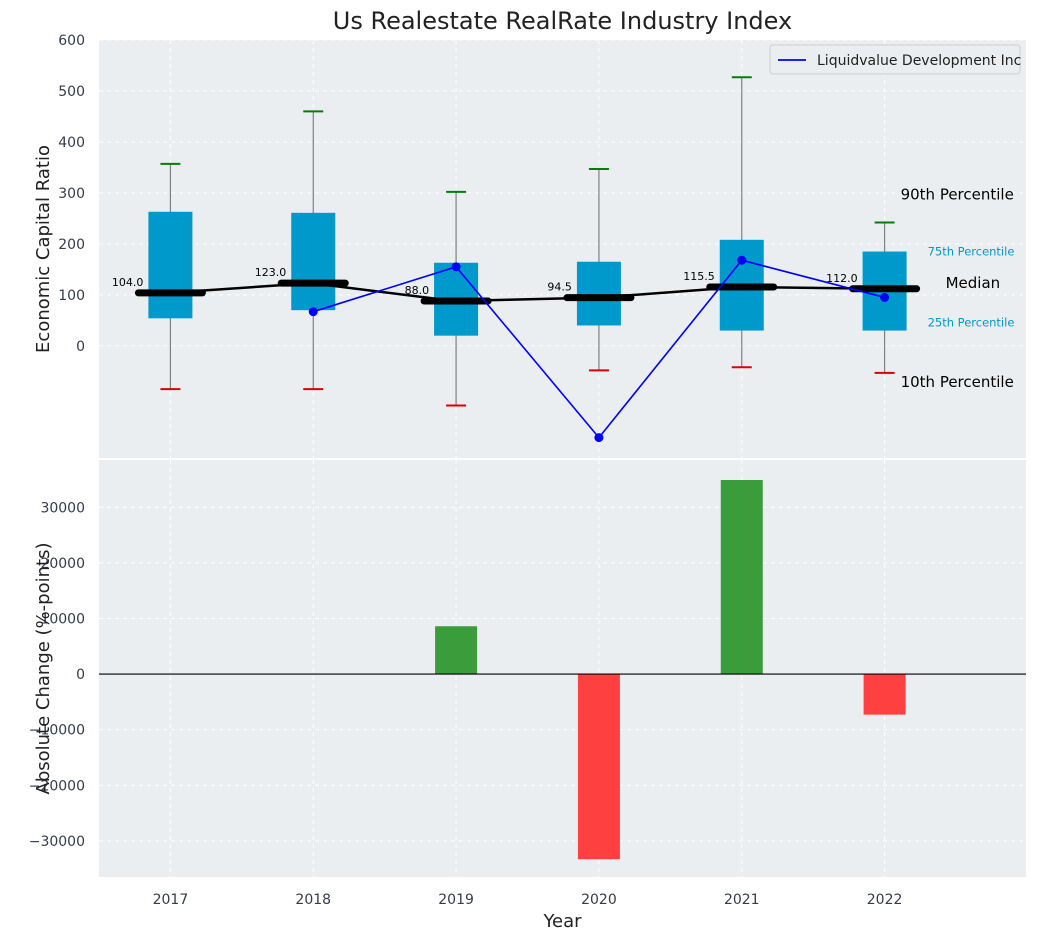 This screenshot has width=1038, height=940. I want to click on top-y-axis-label: Economic Capital Ratio, so click(43, 249).